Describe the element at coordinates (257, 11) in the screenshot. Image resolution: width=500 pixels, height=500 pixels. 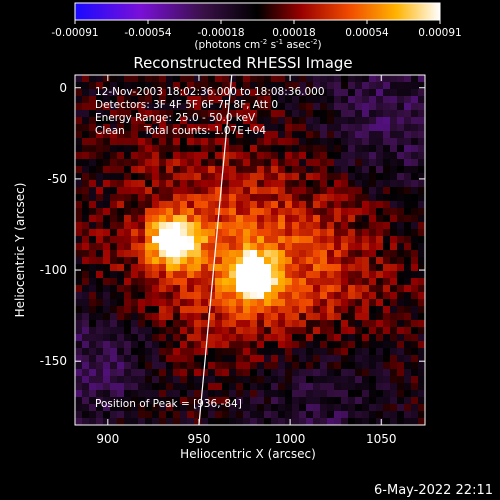
I see `colorbar-gradient` at that location.